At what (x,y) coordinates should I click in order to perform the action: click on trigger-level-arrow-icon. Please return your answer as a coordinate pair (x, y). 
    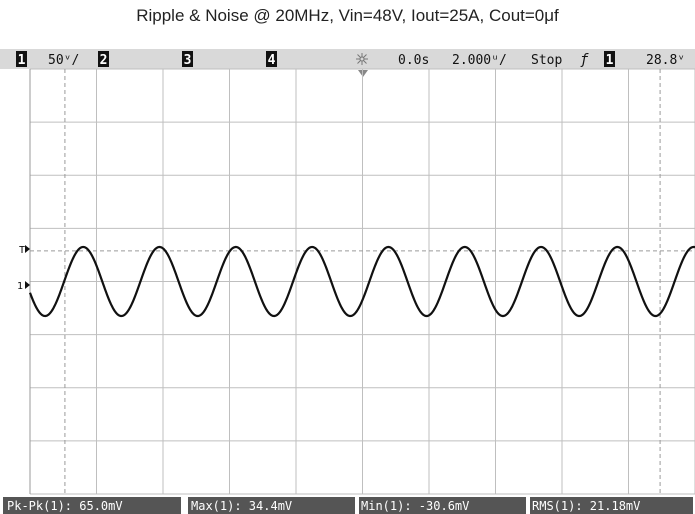
    Looking at the image, I should click on (27, 249).